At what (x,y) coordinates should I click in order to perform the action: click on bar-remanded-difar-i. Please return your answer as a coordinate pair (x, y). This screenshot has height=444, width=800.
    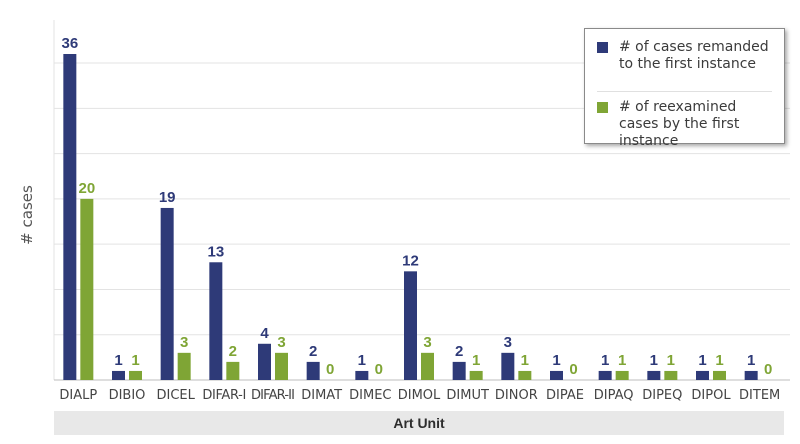
    Looking at the image, I should click on (216, 321).